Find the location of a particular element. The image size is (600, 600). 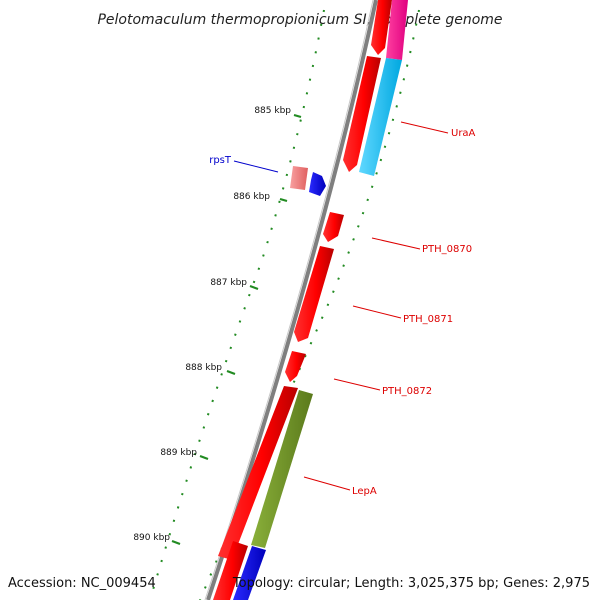

gene-label-rpst: rpsT is located at coordinates (220, 160).